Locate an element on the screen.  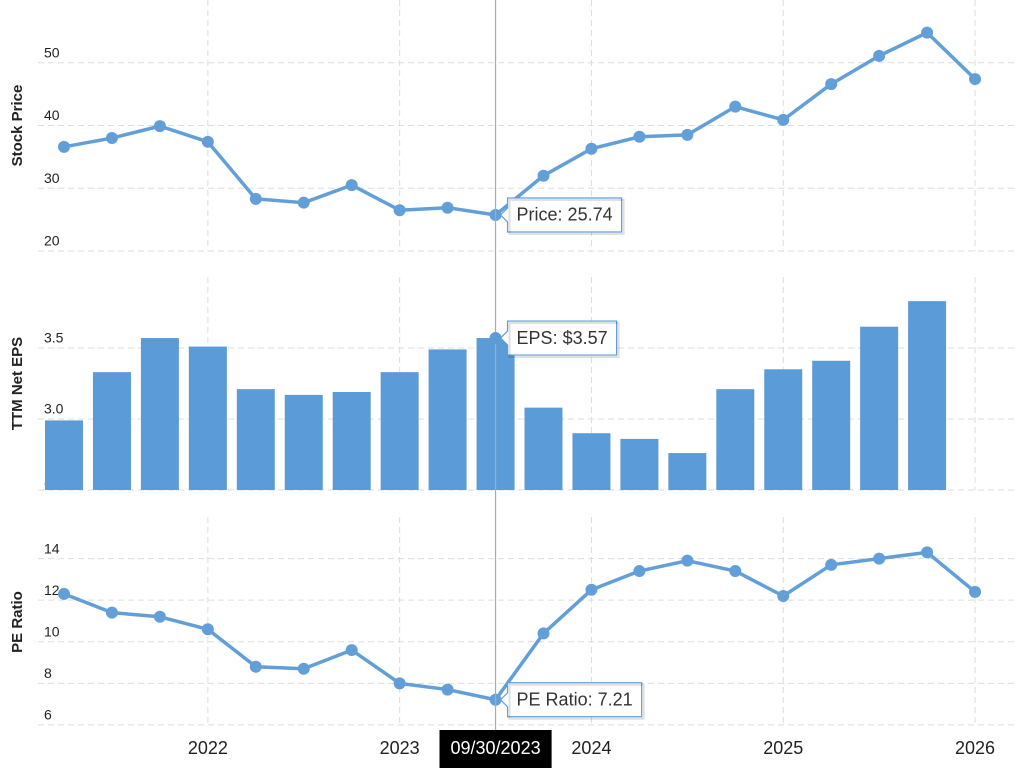
tooltip: Price: 25.74 is located at coordinates (562, 216).